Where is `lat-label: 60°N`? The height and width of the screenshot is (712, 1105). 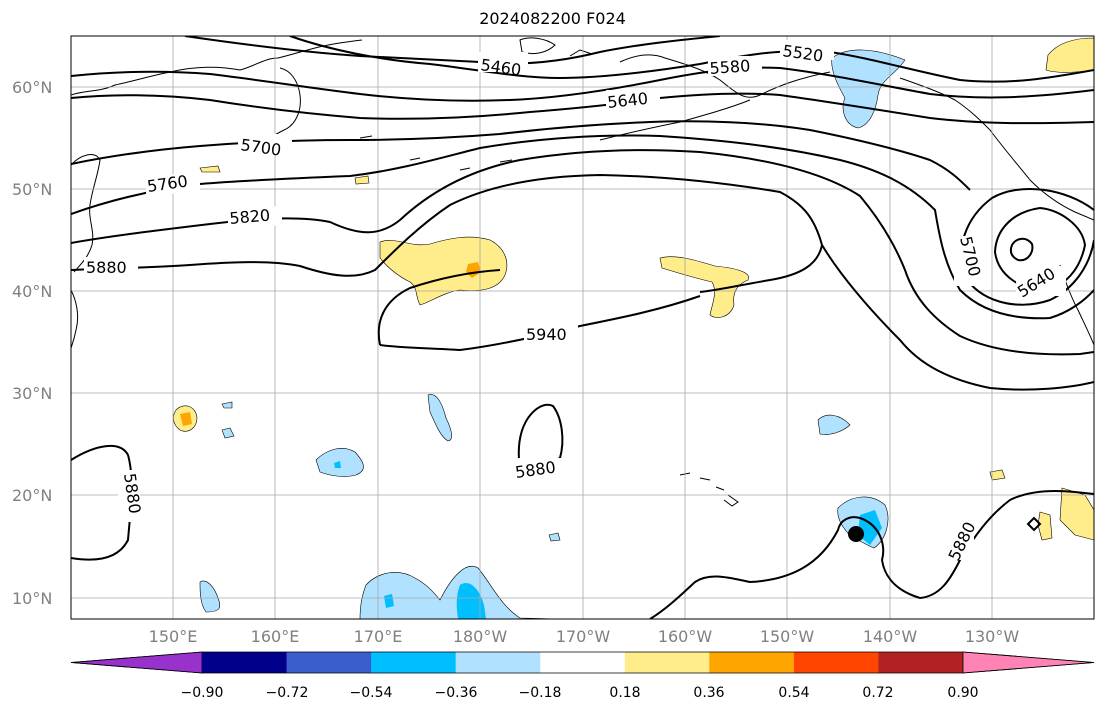
lat-label: 60°N is located at coordinates (32, 87).